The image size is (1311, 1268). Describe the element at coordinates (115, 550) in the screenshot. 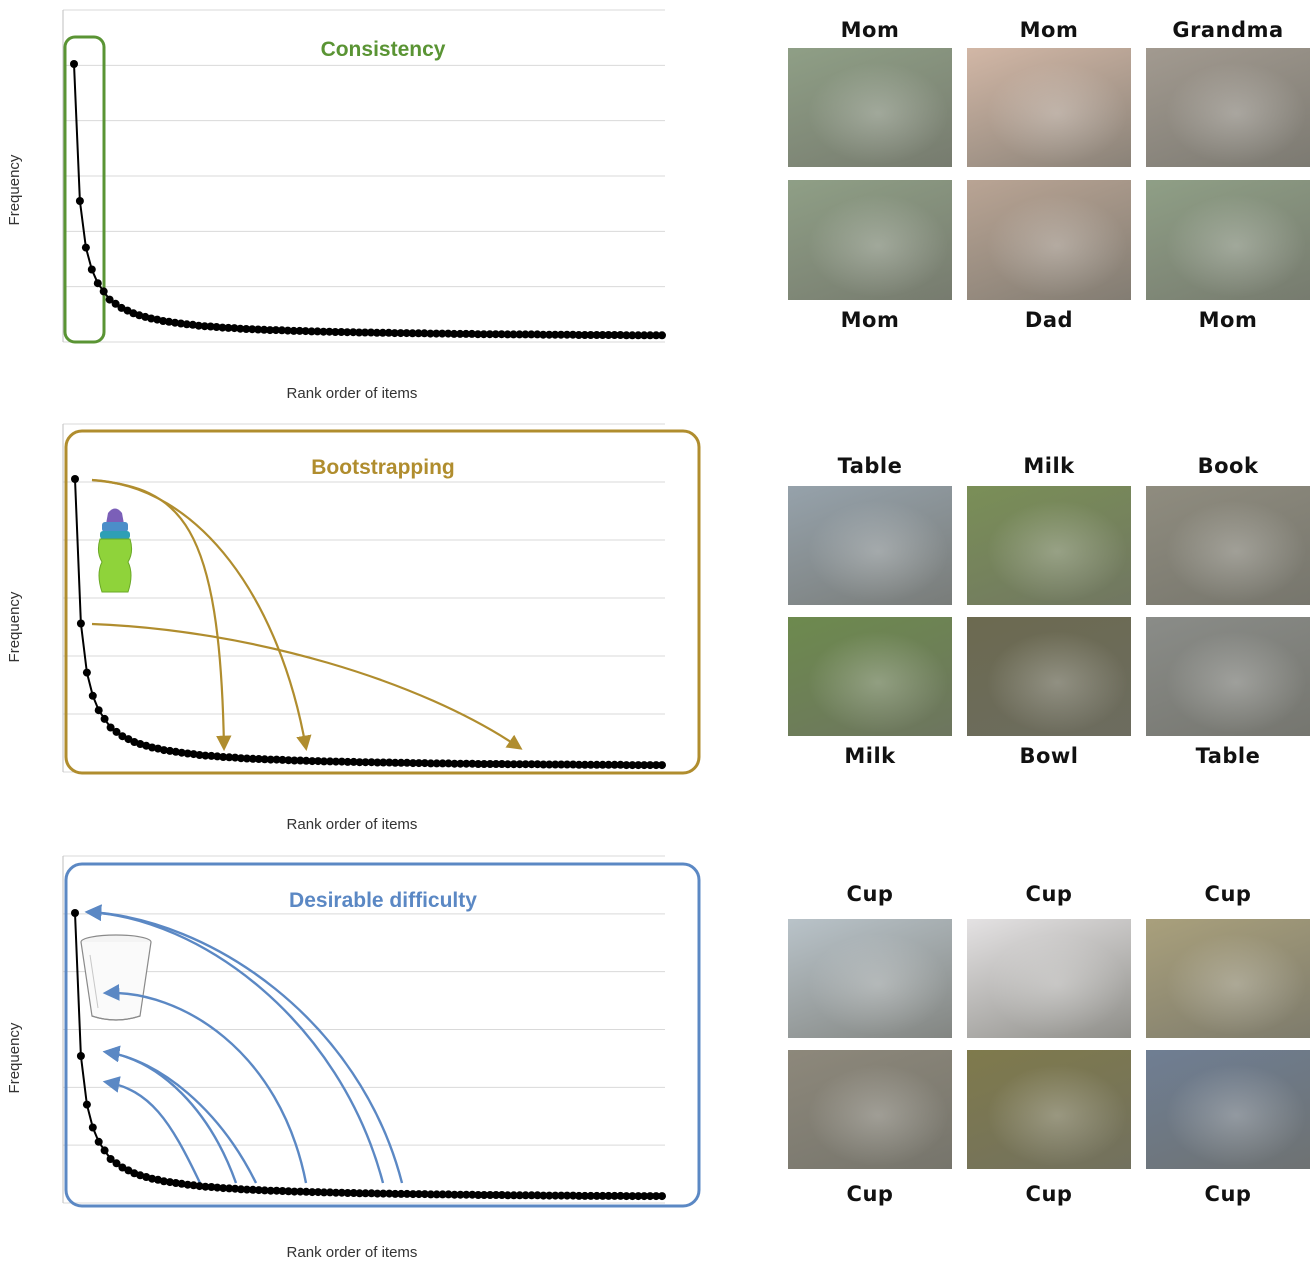

I see `sippy-cup-icon` at that location.